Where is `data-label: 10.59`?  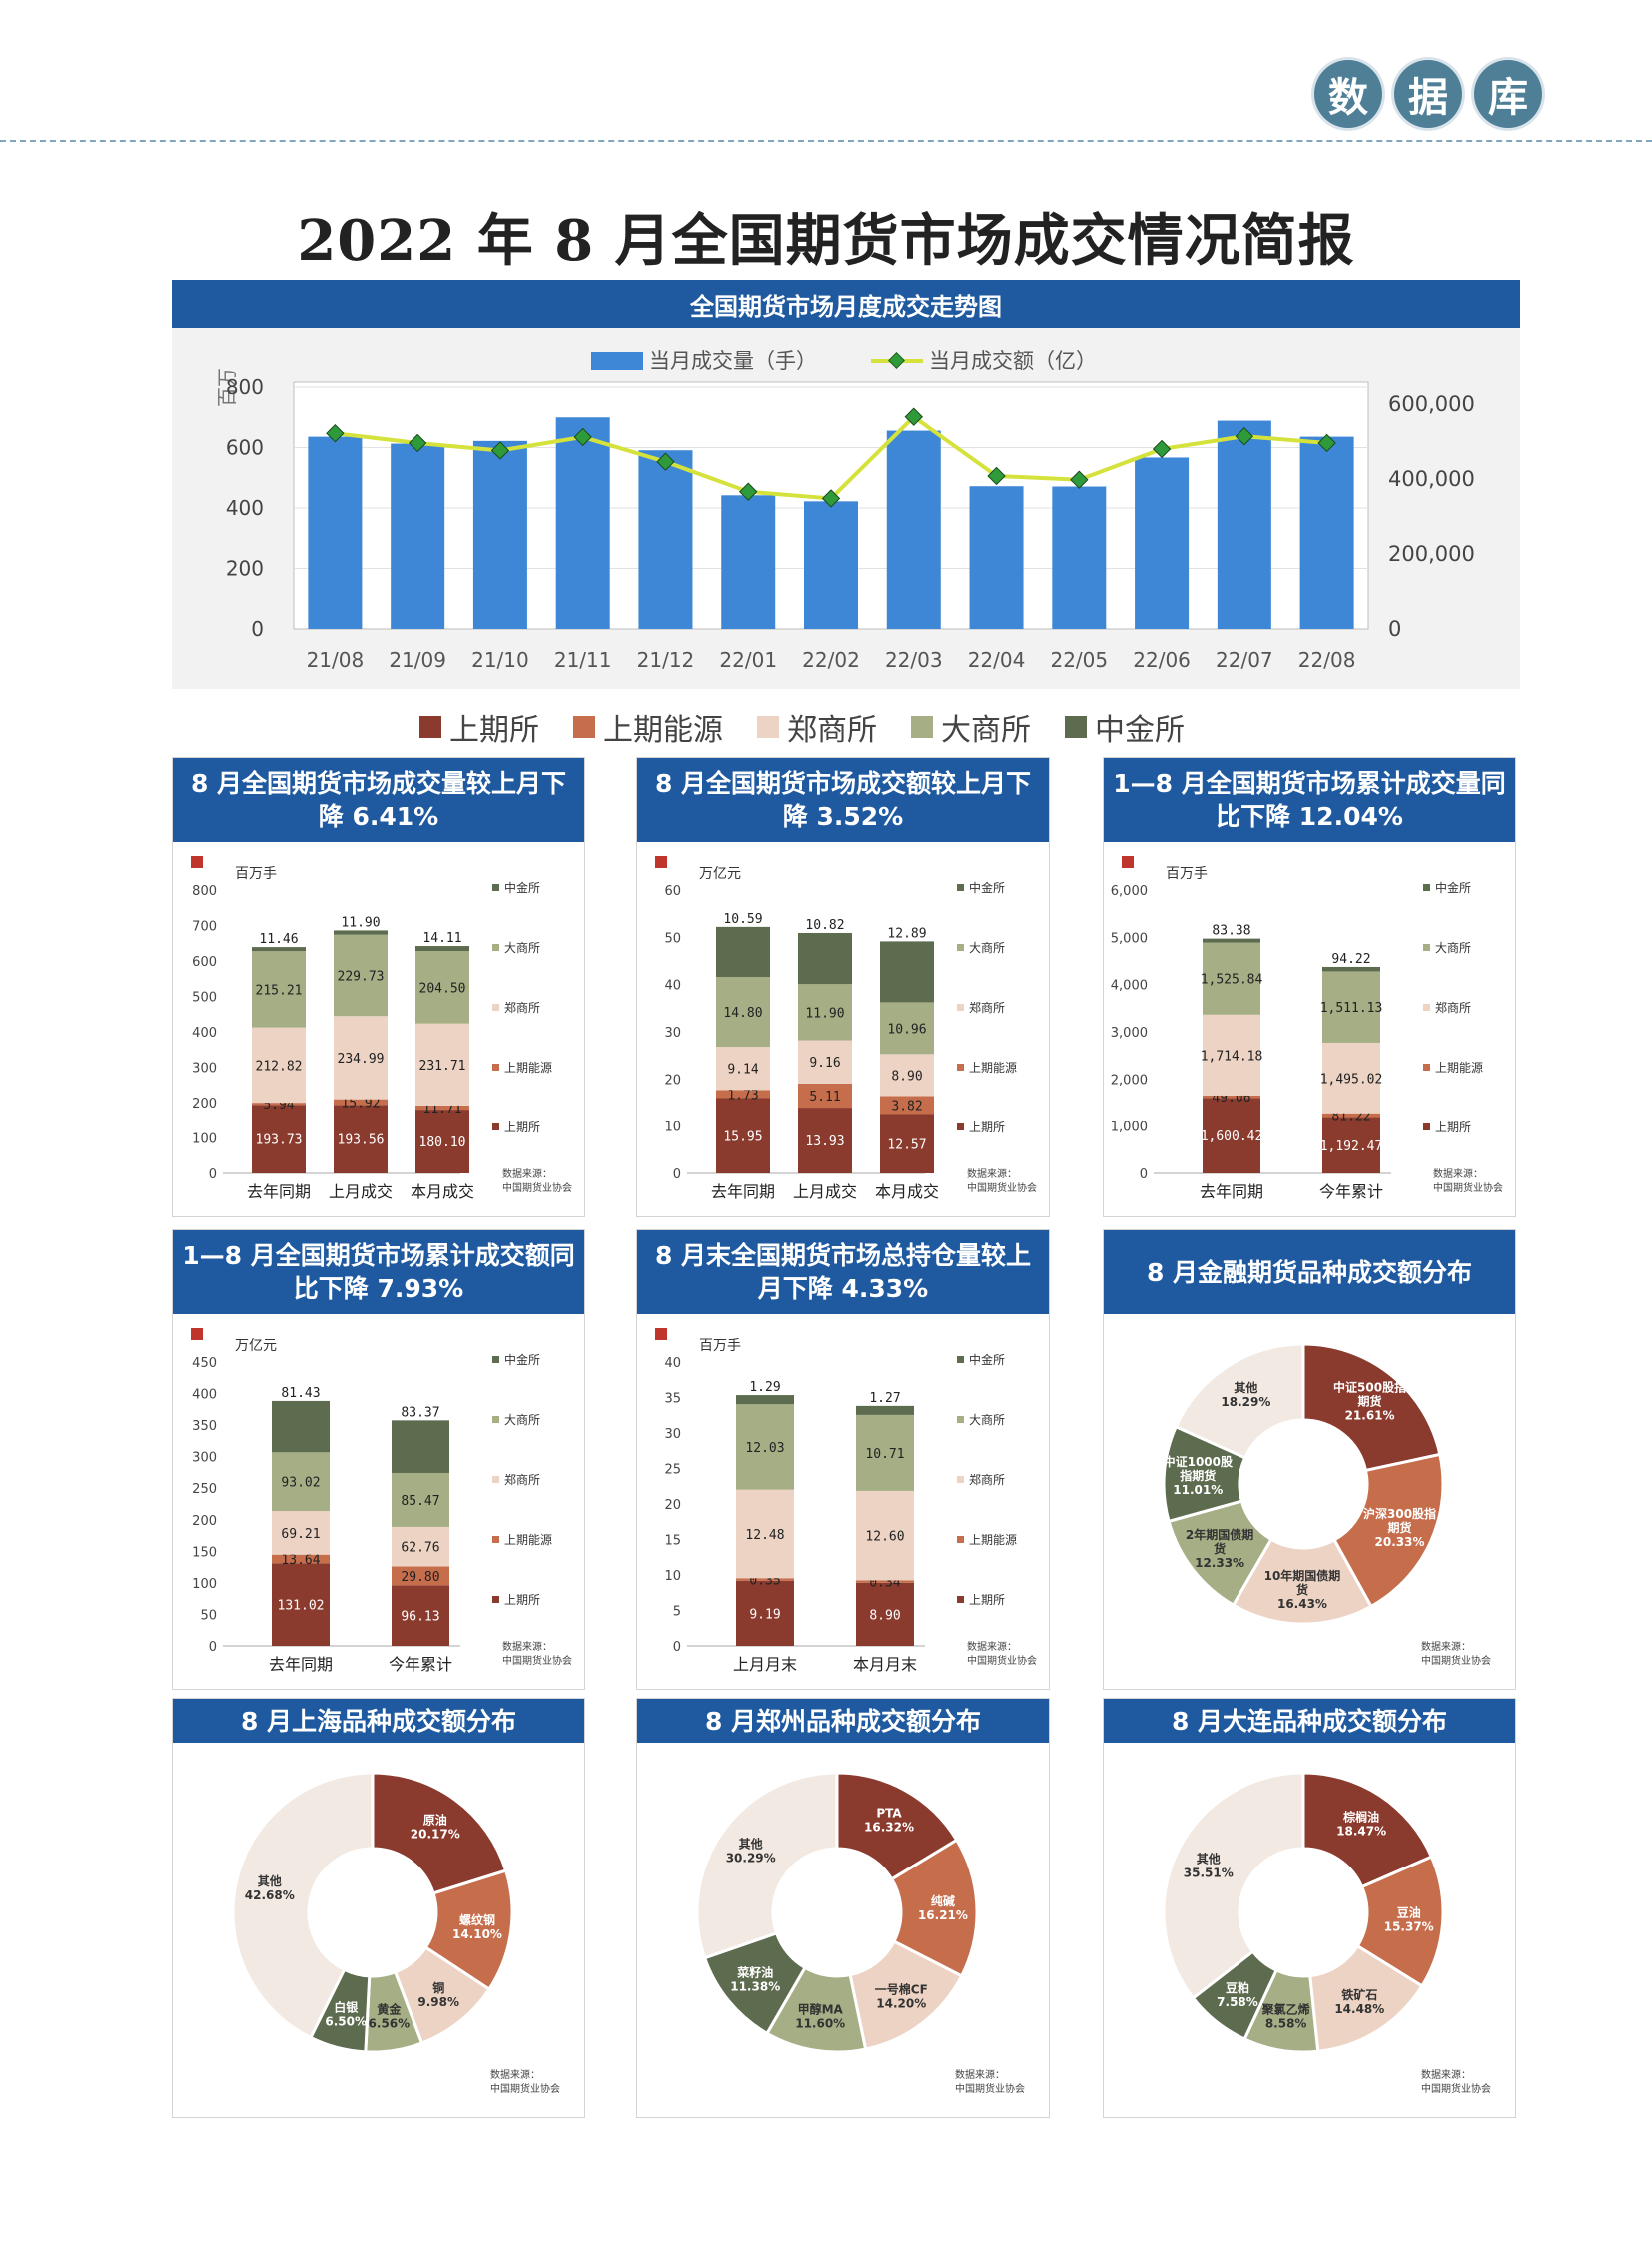 data-label: 10.59 is located at coordinates (742, 919).